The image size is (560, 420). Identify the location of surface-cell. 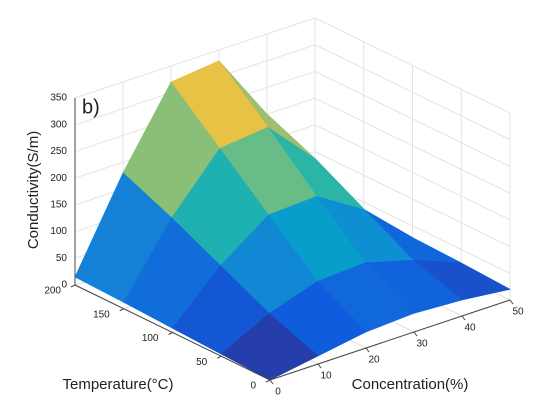
(269, 347).